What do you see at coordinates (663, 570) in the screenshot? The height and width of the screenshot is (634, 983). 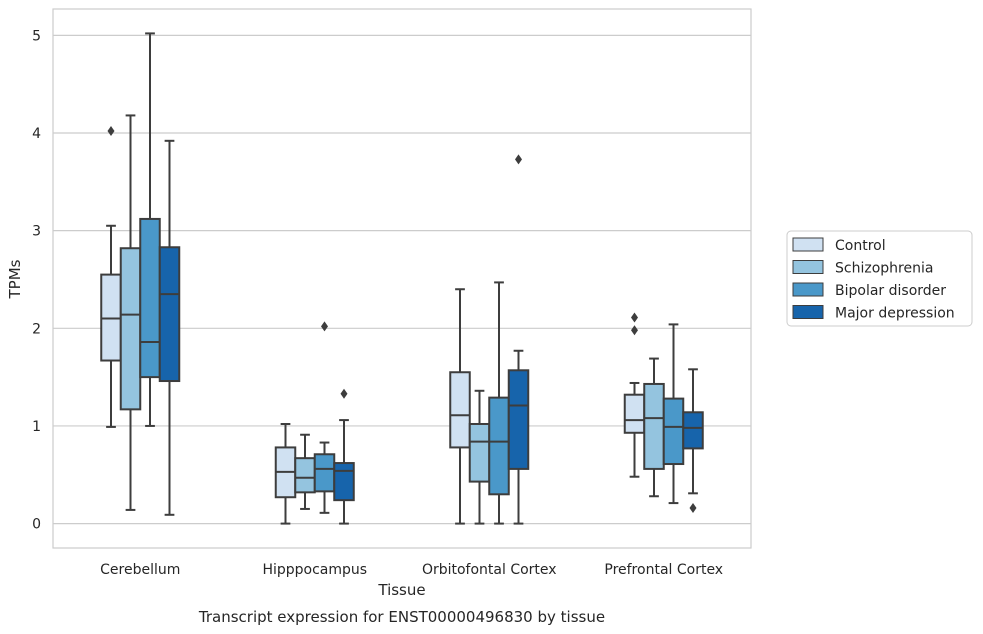 I see `x-tick-label: Prefrontal Cortex` at bounding box center [663, 570].